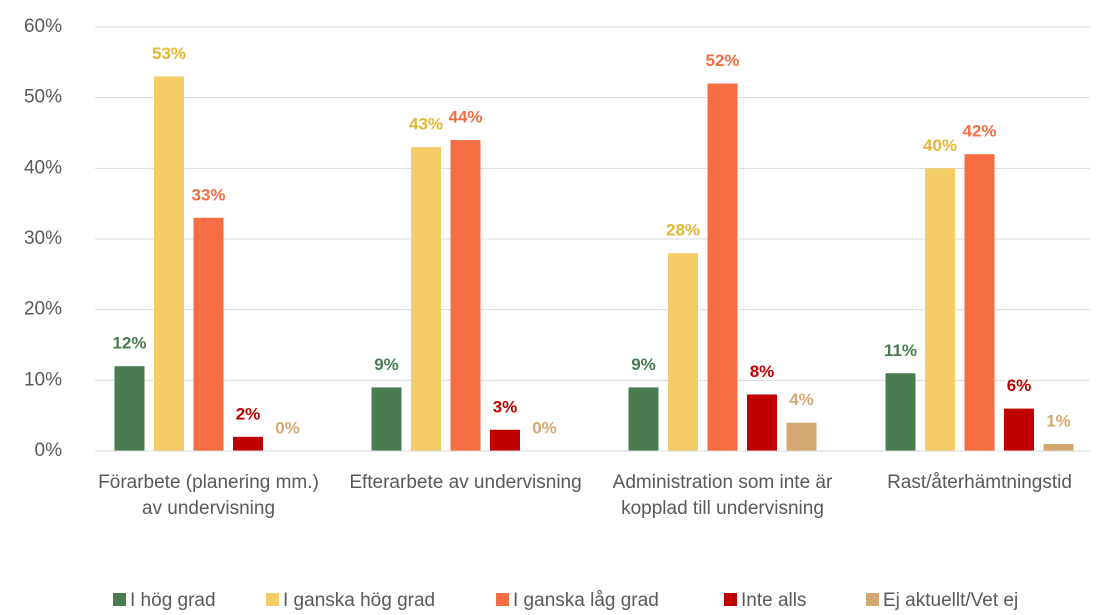  What do you see at coordinates (43, 309) in the screenshot?
I see `y-tick-label: 20%` at bounding box center [43, 309].